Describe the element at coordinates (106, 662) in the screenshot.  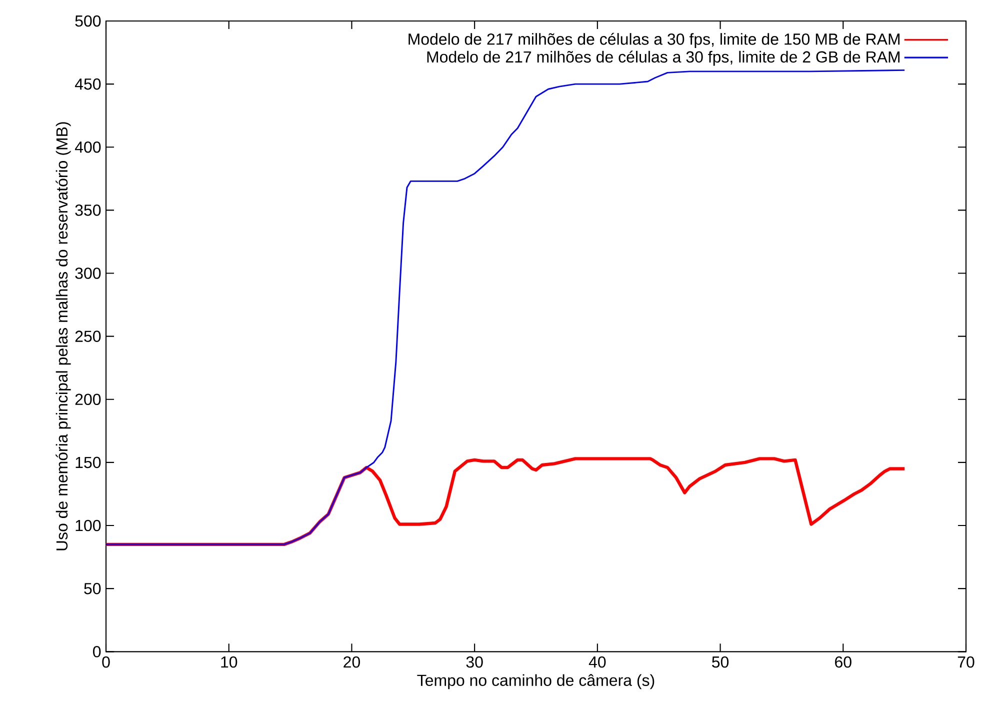
I see `x-tick-label: 0` at that location.